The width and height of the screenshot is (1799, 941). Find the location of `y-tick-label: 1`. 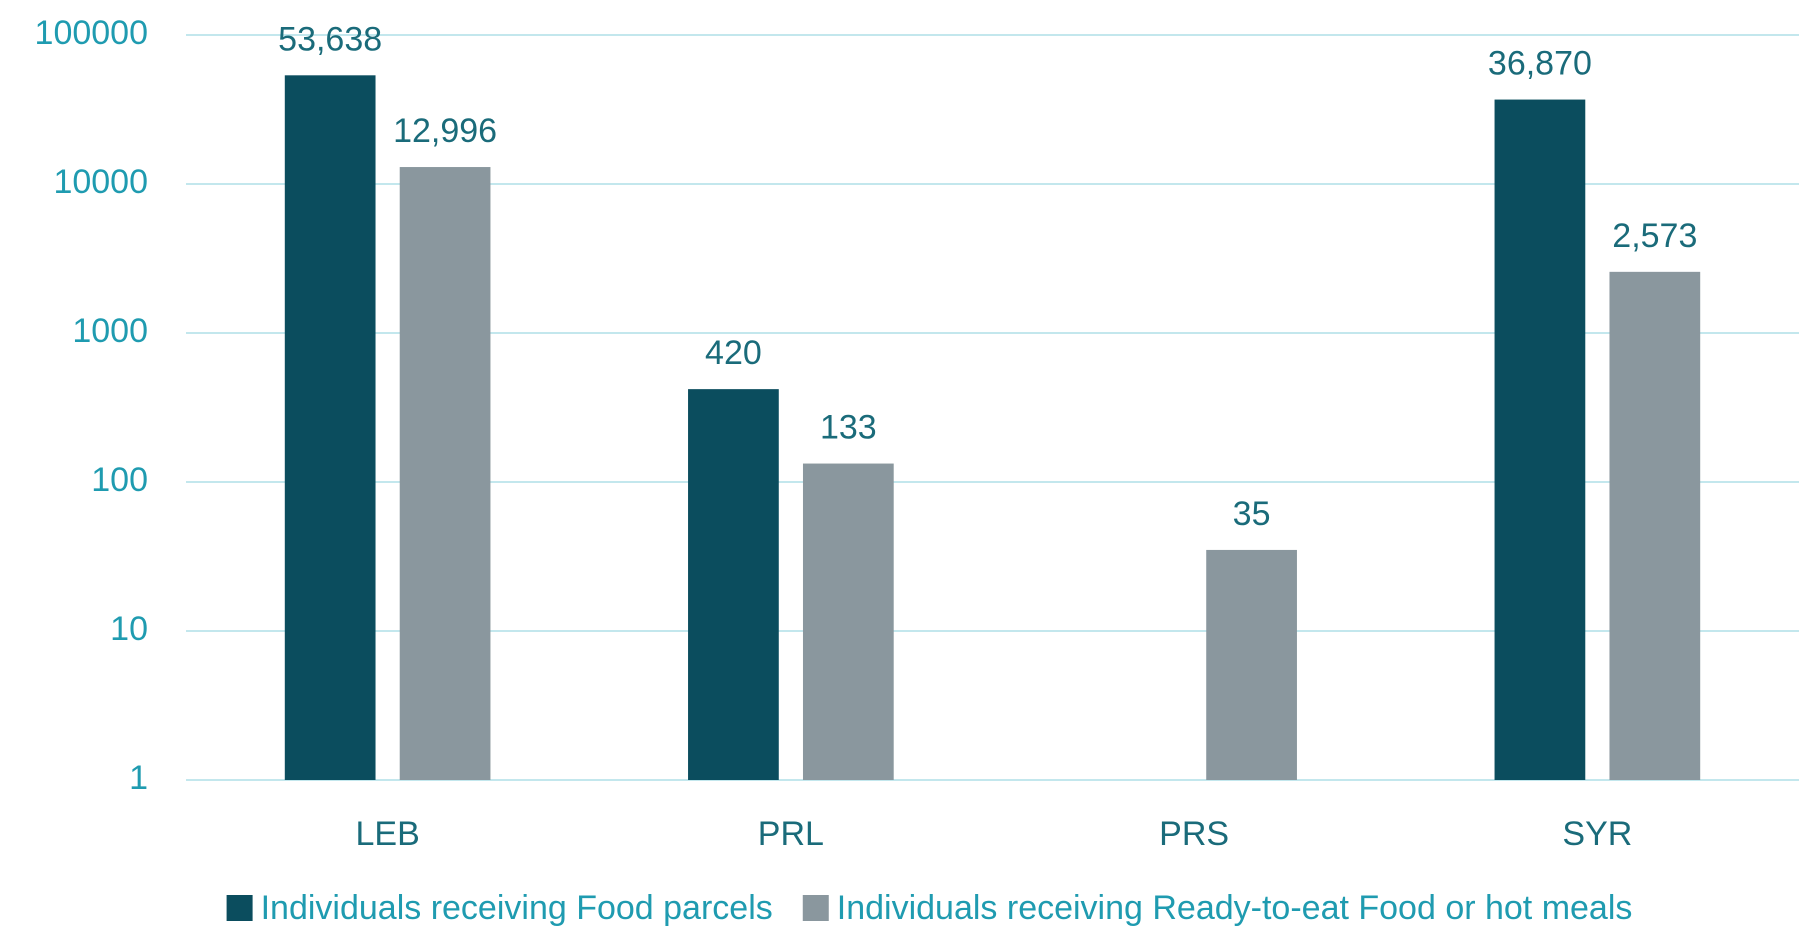

y-tick-label: 1 is located at coordinates (138, 778).